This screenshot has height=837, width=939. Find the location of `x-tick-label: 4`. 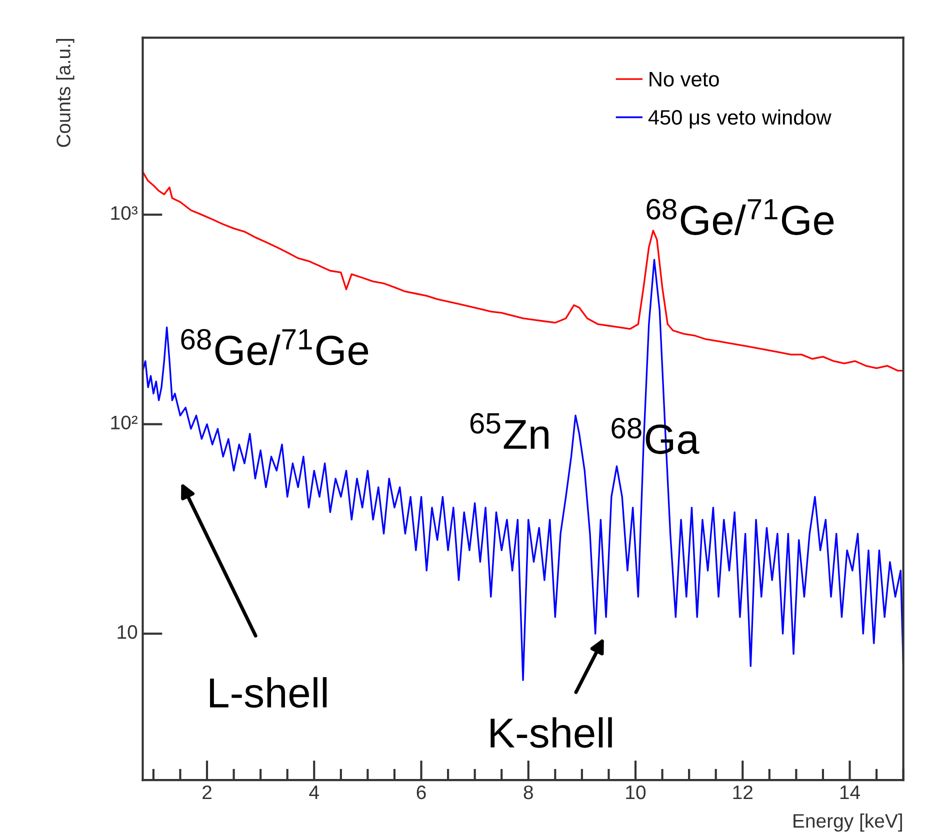

x-tick-label: 4 is located at coordinates (314, 793).